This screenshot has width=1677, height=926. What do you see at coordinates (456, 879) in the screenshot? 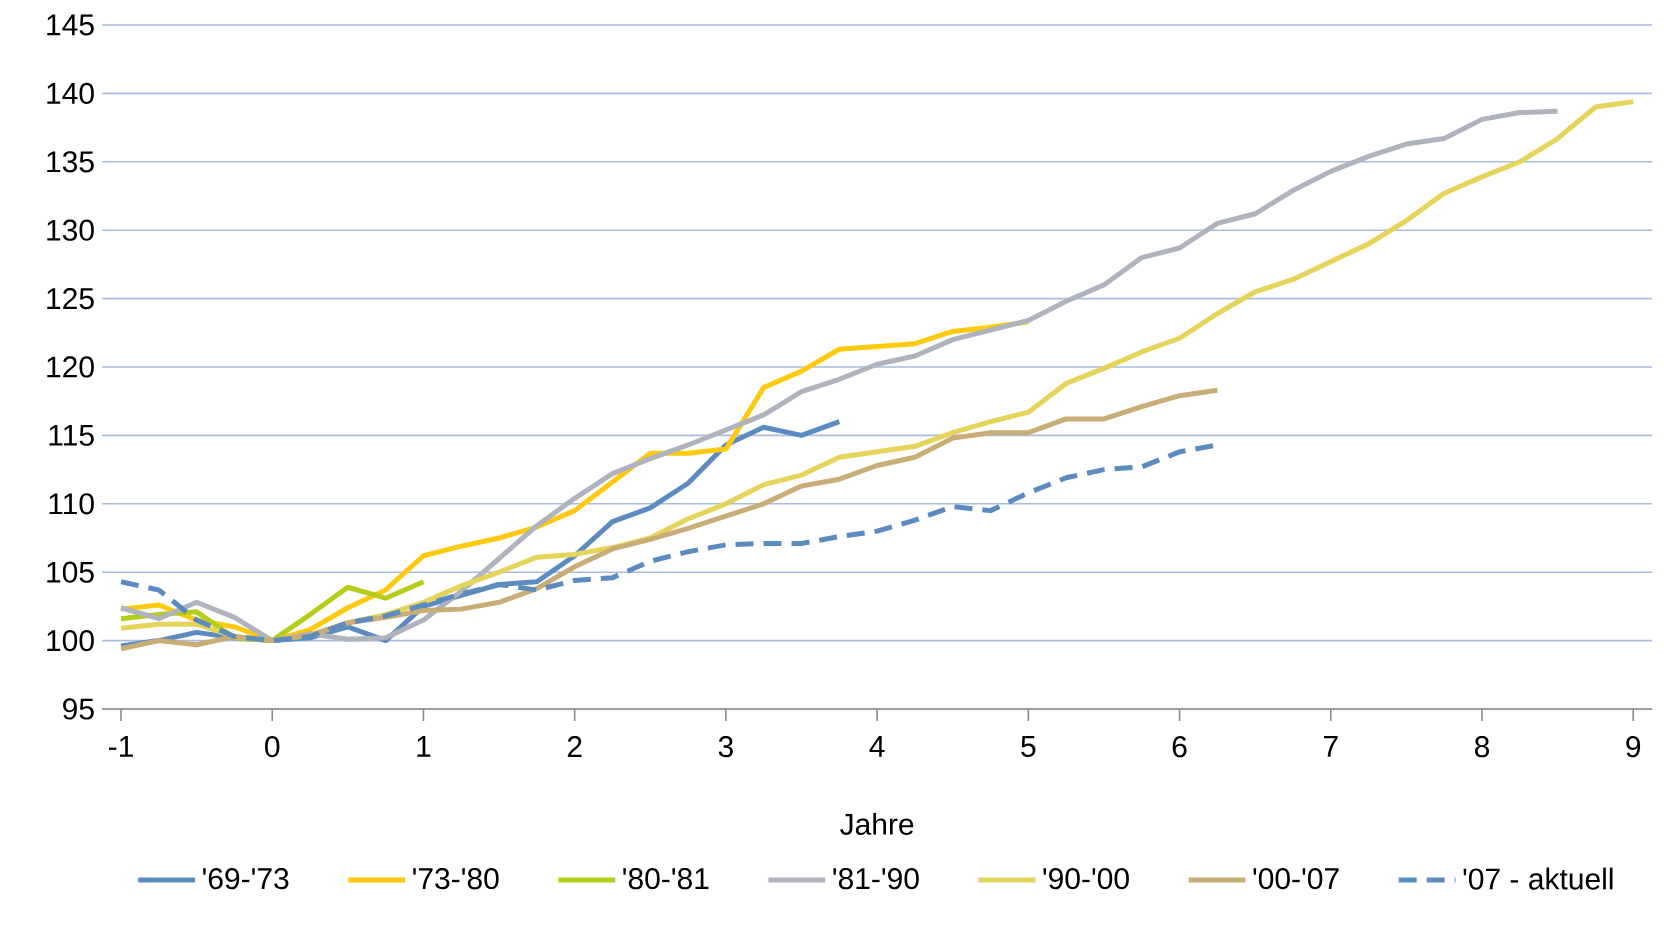
I see `legend-label: '73-'80` at bounding box center [456, 879].